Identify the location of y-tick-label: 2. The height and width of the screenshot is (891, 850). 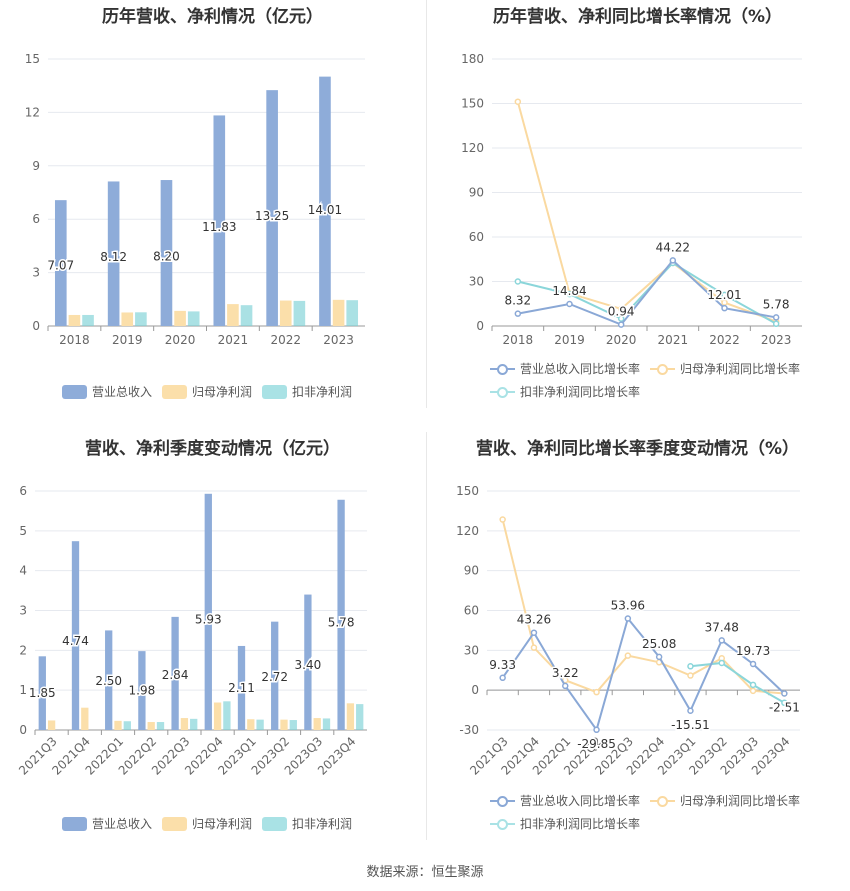
(23, 650).